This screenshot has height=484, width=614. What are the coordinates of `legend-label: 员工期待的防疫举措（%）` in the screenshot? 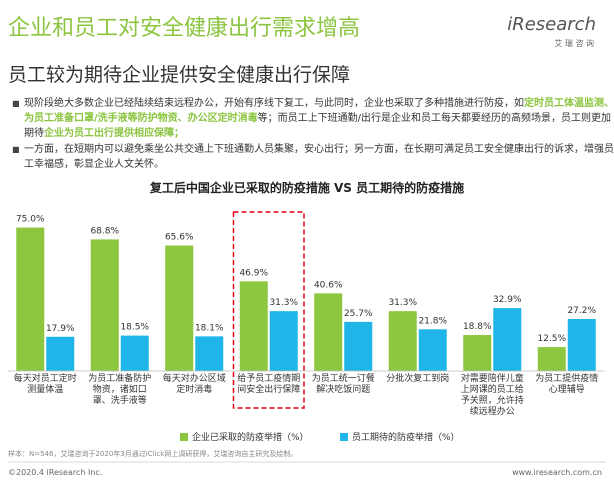 It's located at (406, 437).